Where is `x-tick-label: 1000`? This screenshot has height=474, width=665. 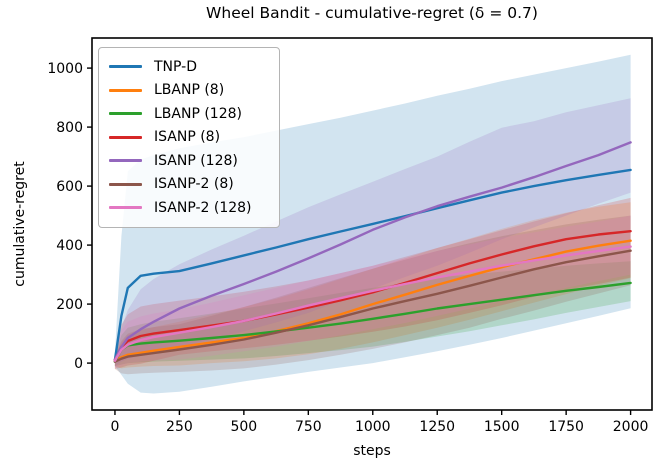
x-tick-label: 1000 is located at coordinates (373, 427).